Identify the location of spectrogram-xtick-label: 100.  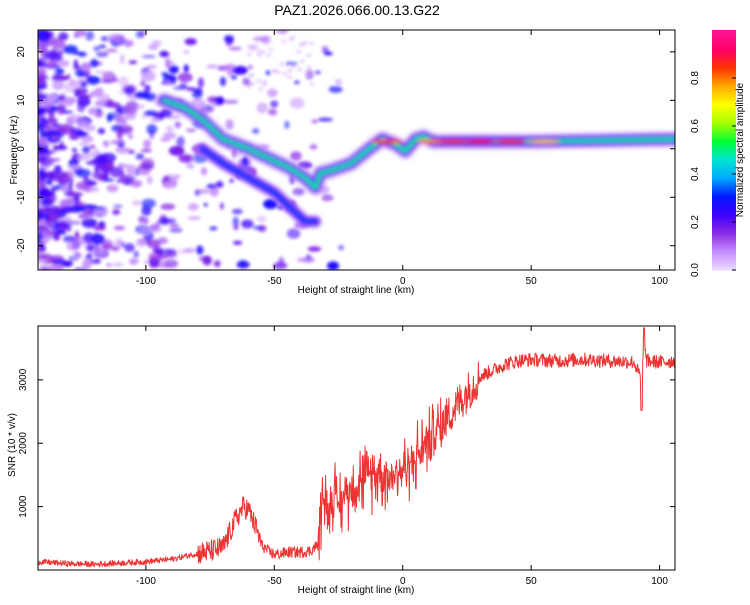
(659, 281).